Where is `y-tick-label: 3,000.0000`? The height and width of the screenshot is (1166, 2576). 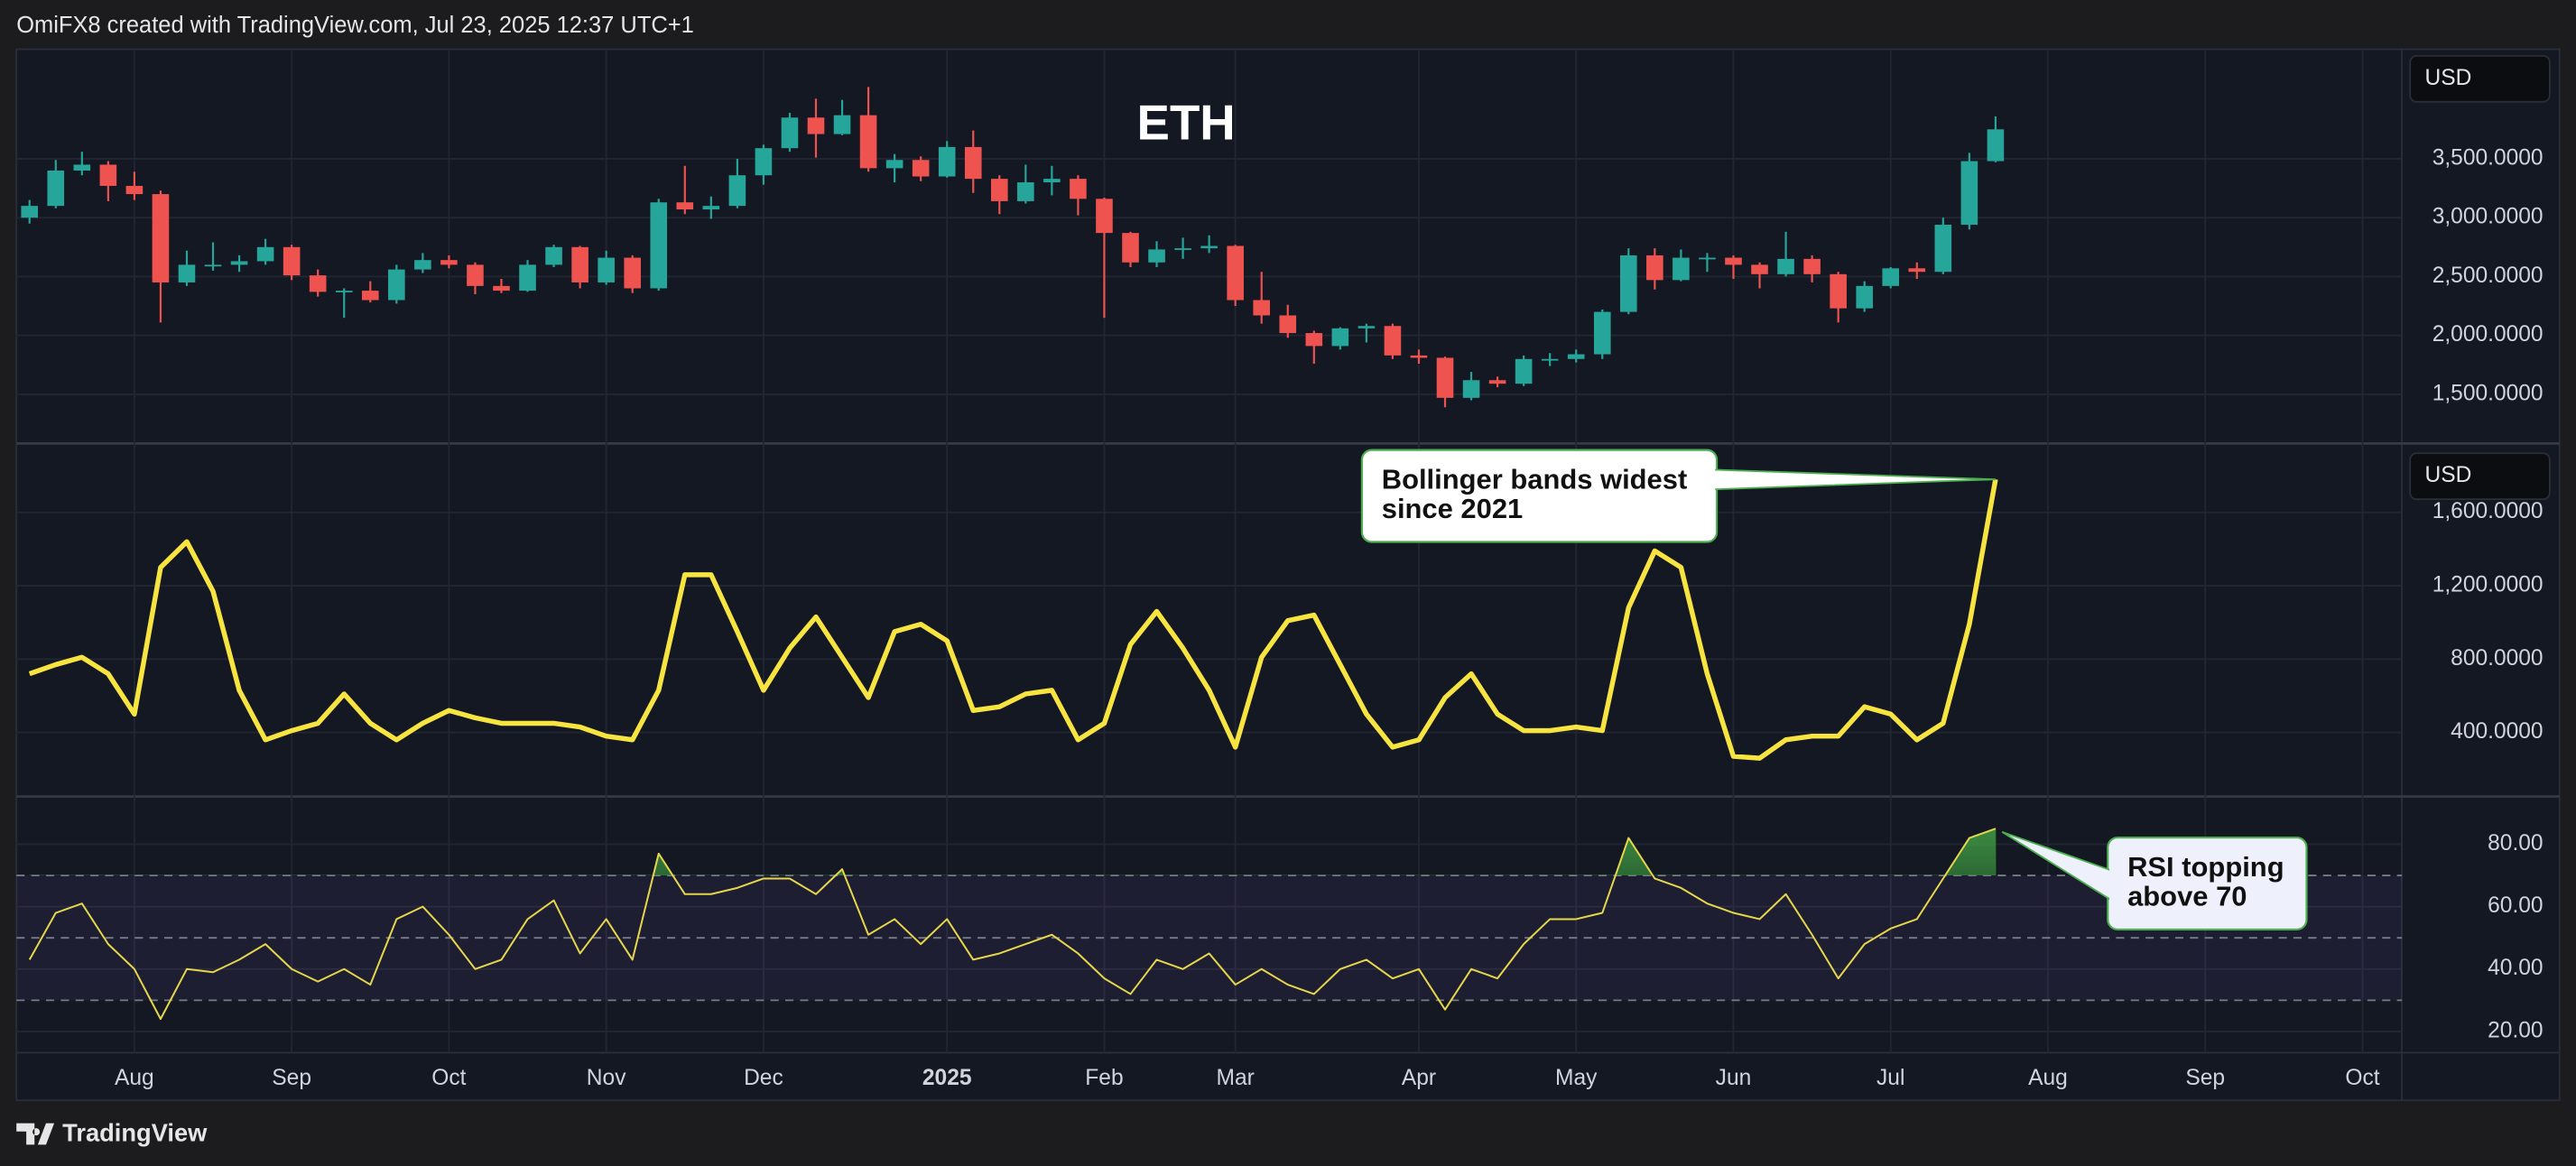
y-tick-label: 3,000.0000 is located at coordinates (2488, 217).